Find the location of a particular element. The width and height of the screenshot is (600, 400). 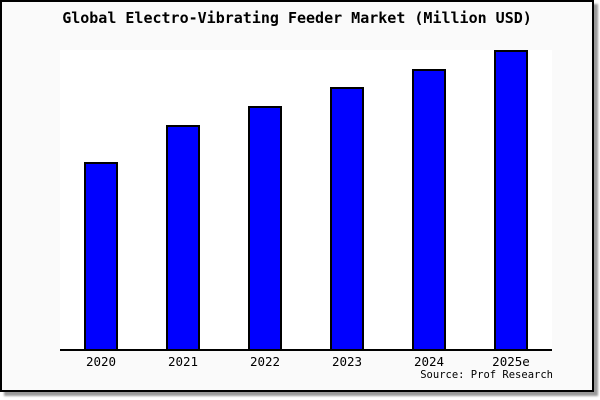

bar-2023 is located at coordinates (347, 218).